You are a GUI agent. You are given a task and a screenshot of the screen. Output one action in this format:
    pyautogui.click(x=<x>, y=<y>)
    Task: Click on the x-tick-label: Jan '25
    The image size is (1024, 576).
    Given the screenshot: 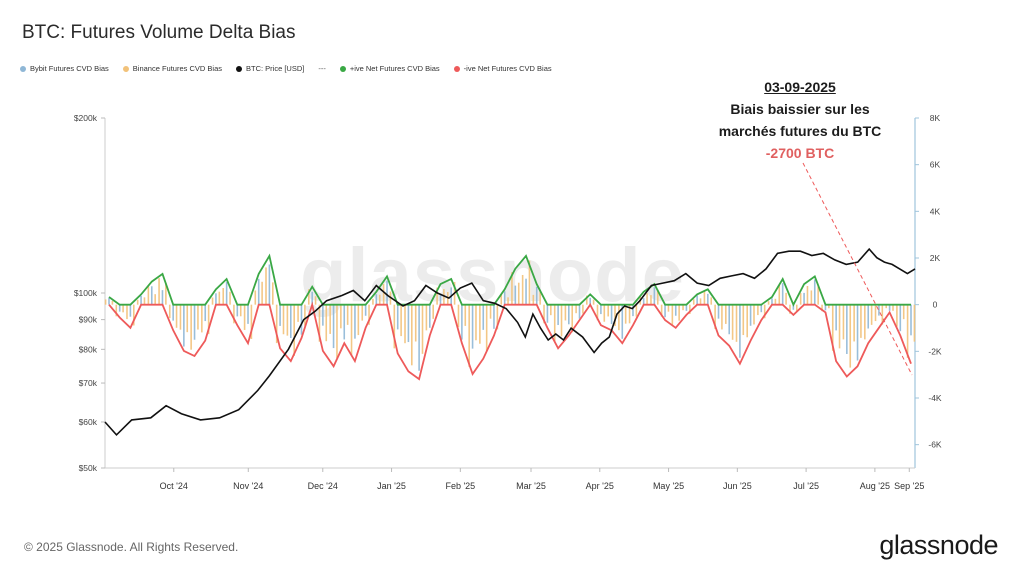 What is the action you would take?
    pyautogui.click(x=391, y=486)
    